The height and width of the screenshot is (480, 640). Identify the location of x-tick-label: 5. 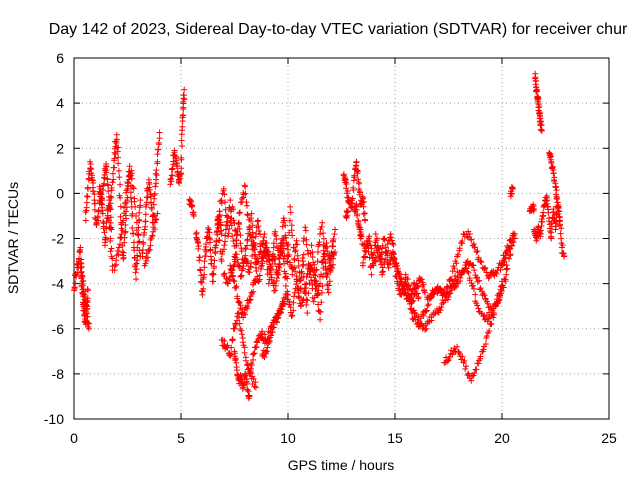
(181, 438).